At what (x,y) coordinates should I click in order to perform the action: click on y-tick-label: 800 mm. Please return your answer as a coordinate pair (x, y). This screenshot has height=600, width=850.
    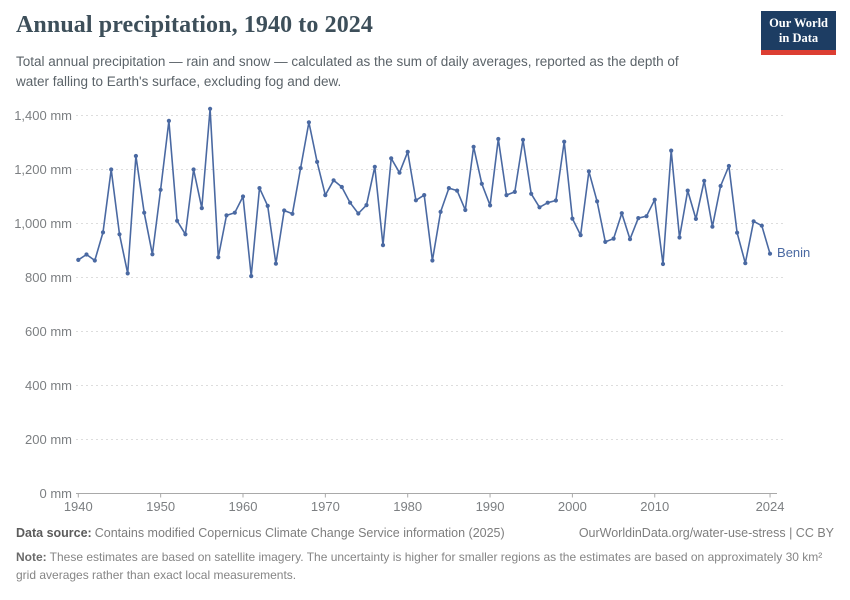
    Looking at the image, I should click on (48, 277).